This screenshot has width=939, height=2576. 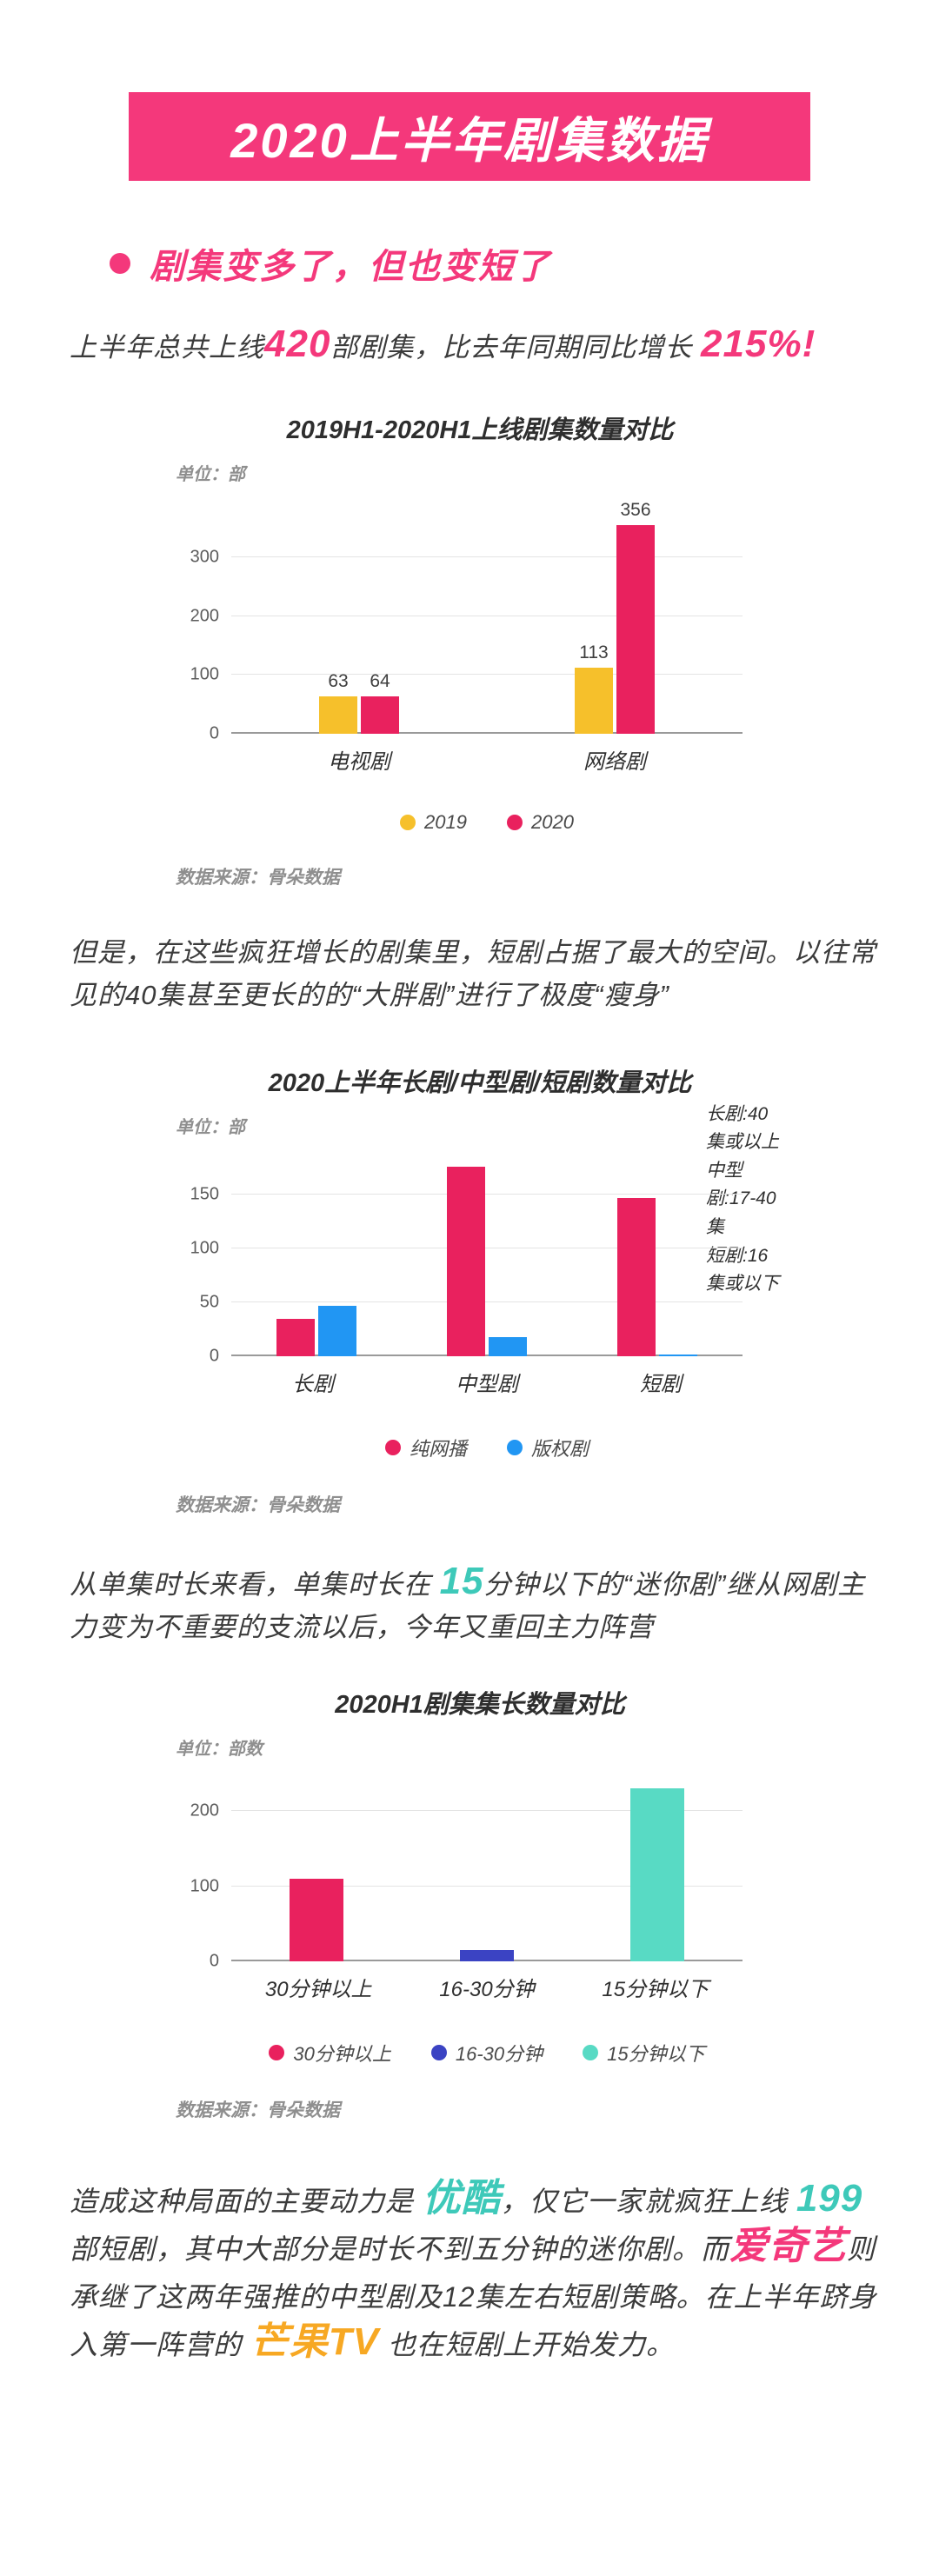 What do you see at coordinates (487, 759) in the screenshot?
I see `chart-x-axis-labels: 电视剧 网络剧` at bounding box center [487, 759].